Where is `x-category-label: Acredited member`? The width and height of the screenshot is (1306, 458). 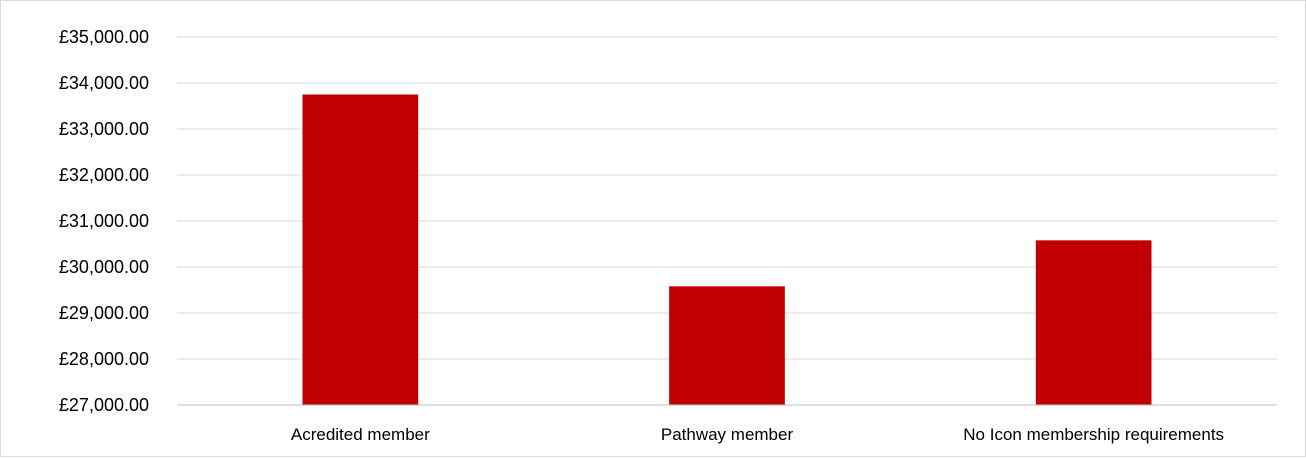
x-category-label: Acredited member is located at coordinates (360, 434).